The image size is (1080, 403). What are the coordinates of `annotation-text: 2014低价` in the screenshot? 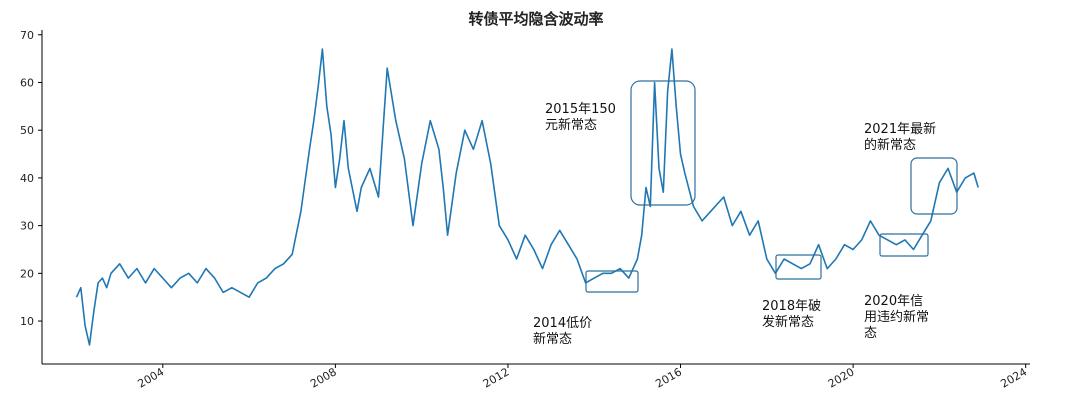 It's located at (562, 323).